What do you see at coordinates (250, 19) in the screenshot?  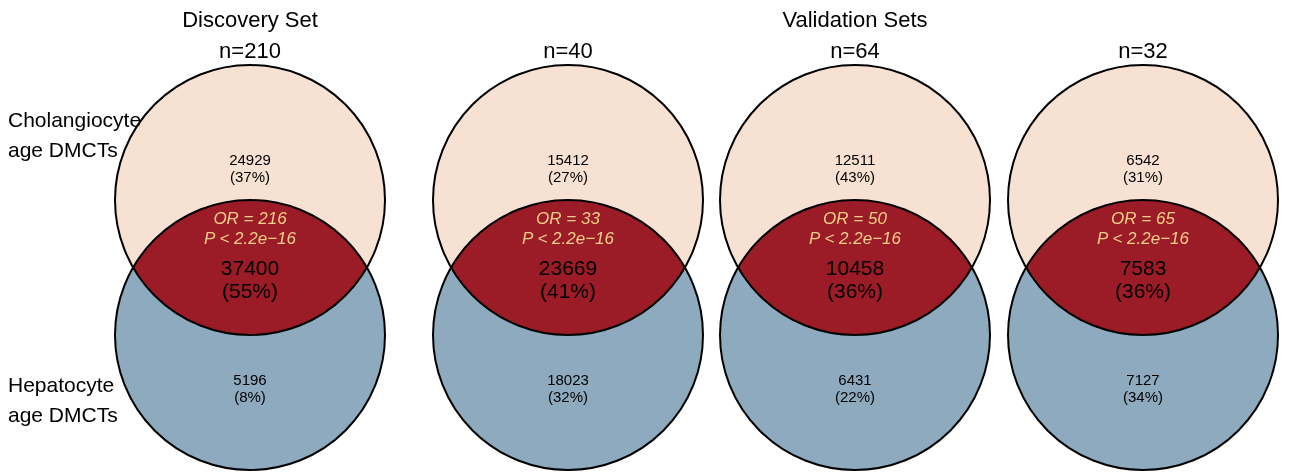 I see `text: Discovery Set` at bounding box center [250, 19].